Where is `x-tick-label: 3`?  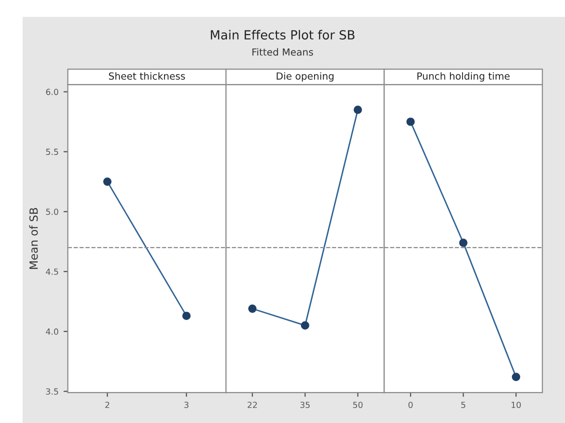 x-tick-label: 3 is located at coordinates (186, 405).